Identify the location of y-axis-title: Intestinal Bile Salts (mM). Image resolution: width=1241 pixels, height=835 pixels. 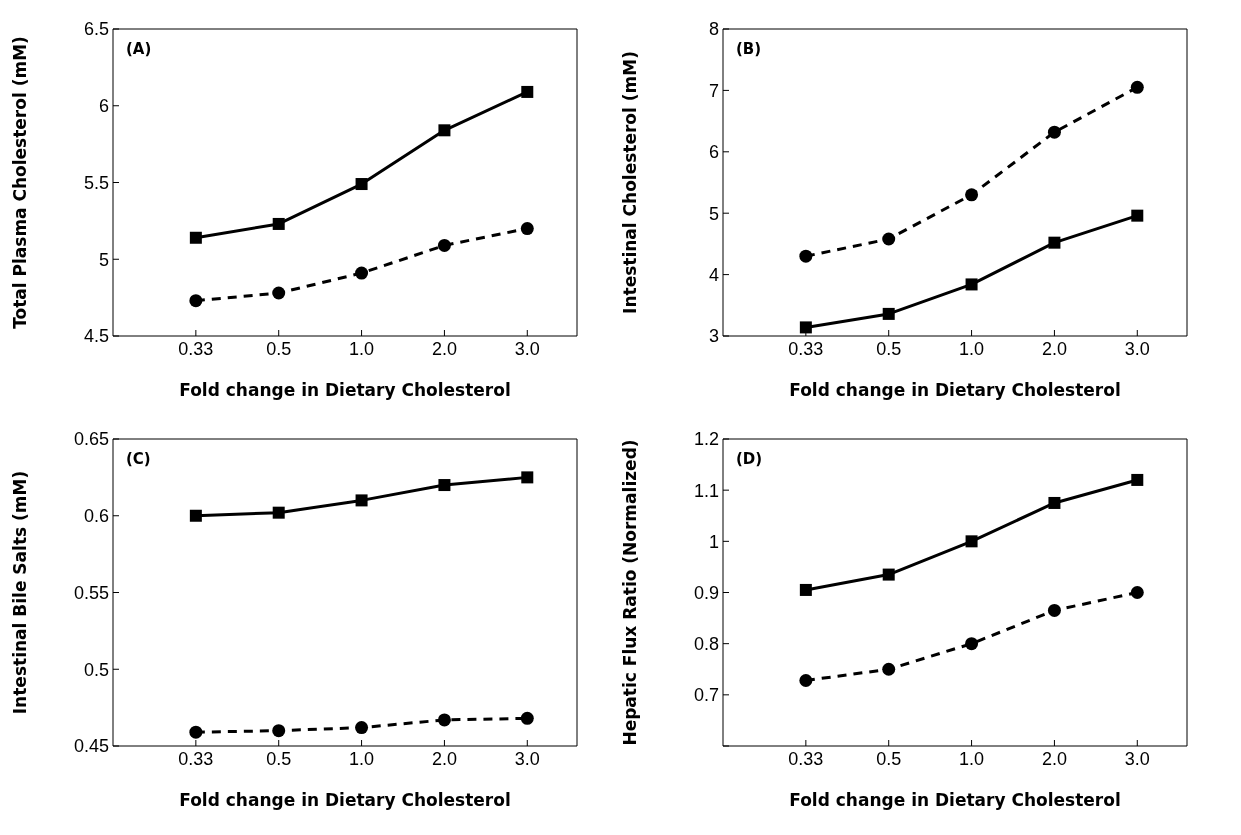
(20, 592).